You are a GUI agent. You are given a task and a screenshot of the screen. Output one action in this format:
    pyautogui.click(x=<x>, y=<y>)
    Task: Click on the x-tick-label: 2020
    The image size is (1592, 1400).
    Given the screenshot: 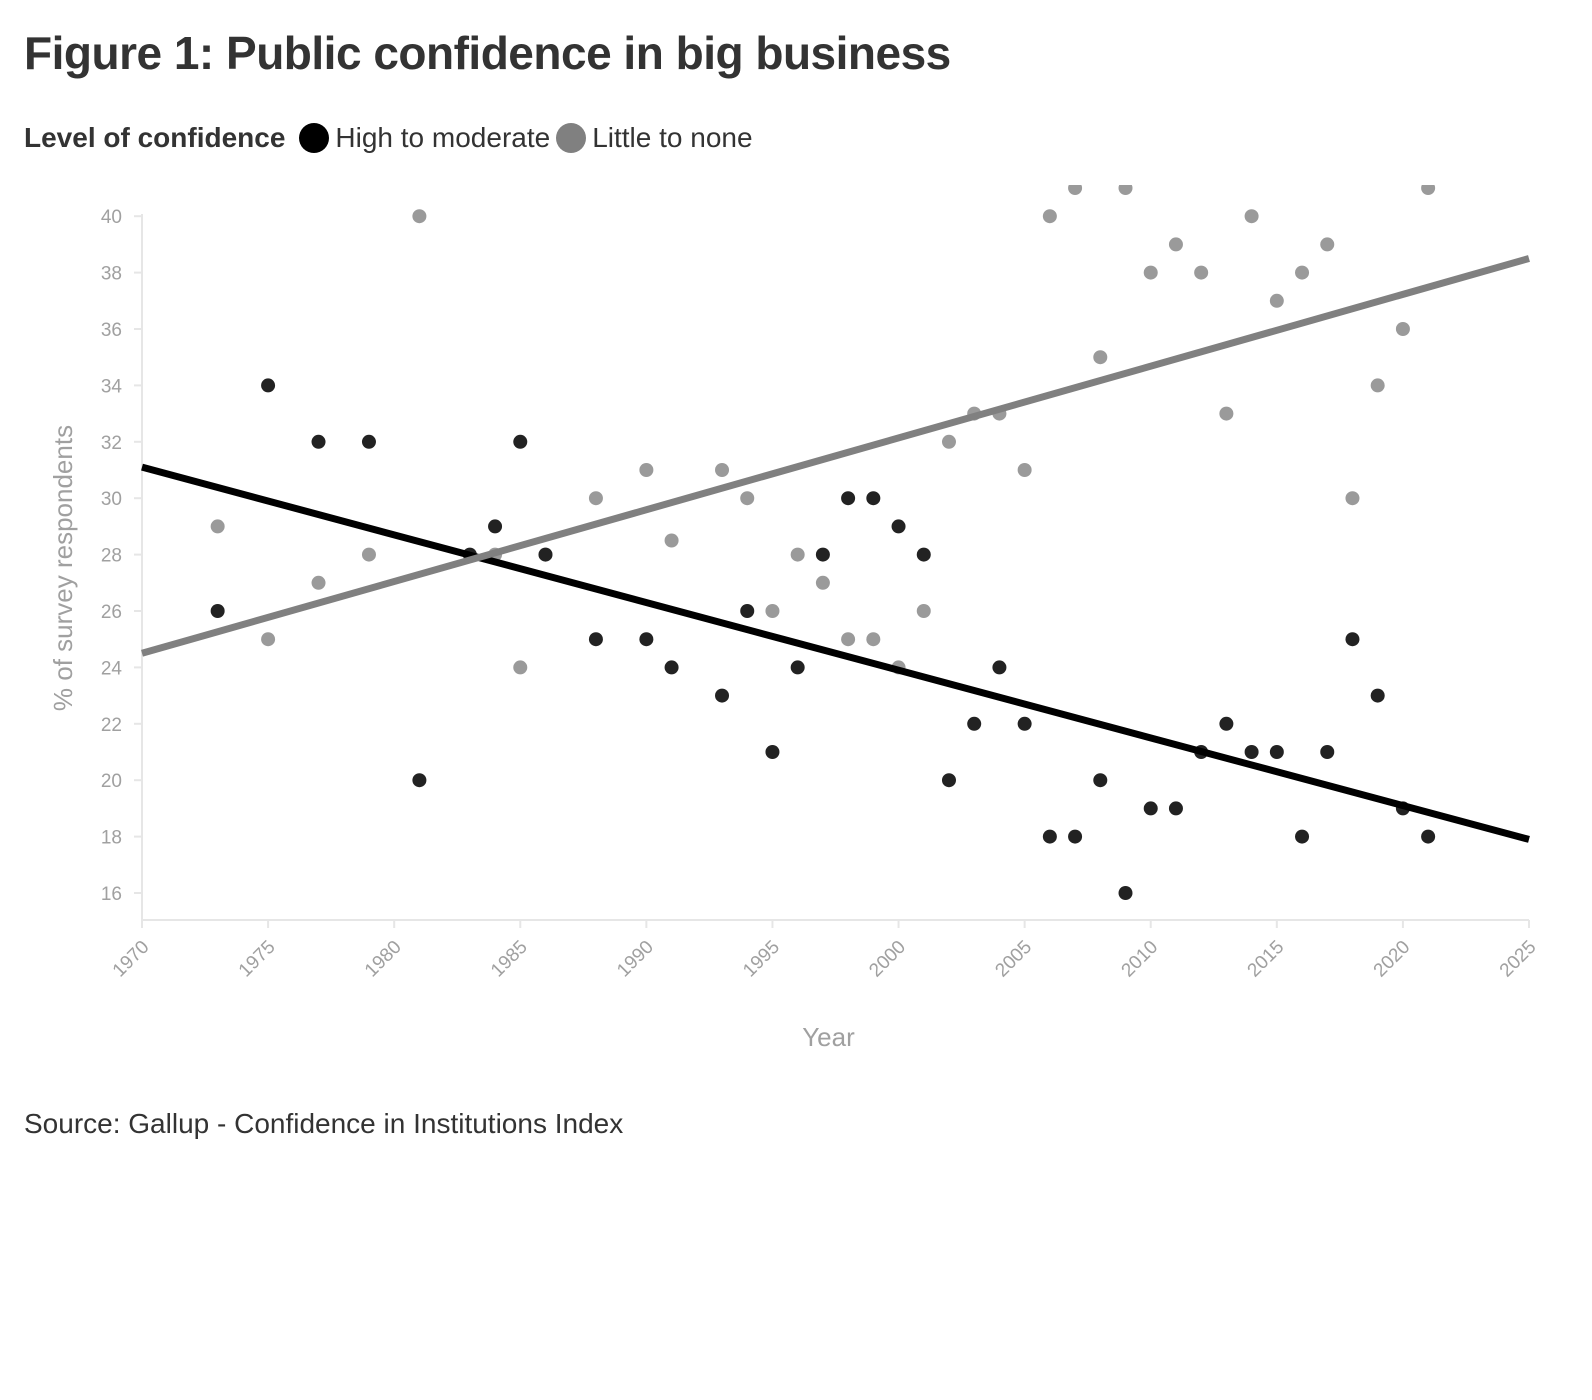 What is the action you would take?
    pyautogui.click(x=1392, y=959)
    